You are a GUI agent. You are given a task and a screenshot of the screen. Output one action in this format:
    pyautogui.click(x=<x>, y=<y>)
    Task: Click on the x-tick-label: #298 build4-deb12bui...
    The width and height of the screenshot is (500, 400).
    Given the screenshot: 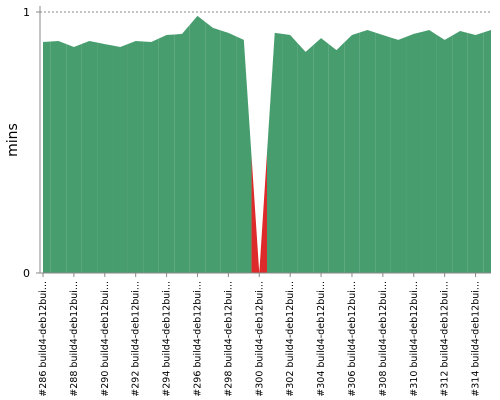 What is the action you would take?
    pyautogui.click(x=228, y=339)
    